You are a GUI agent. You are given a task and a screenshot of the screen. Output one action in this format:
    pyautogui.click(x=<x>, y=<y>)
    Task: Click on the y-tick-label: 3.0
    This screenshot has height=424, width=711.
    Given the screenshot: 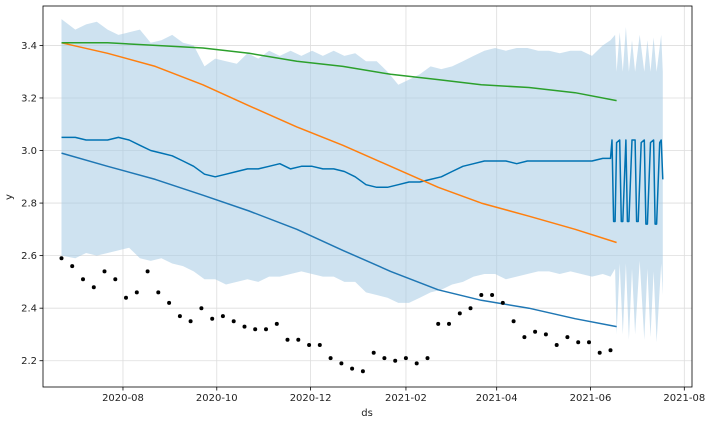 What is the action you would take?
    pyautogui.click(x=29, y=151)
    